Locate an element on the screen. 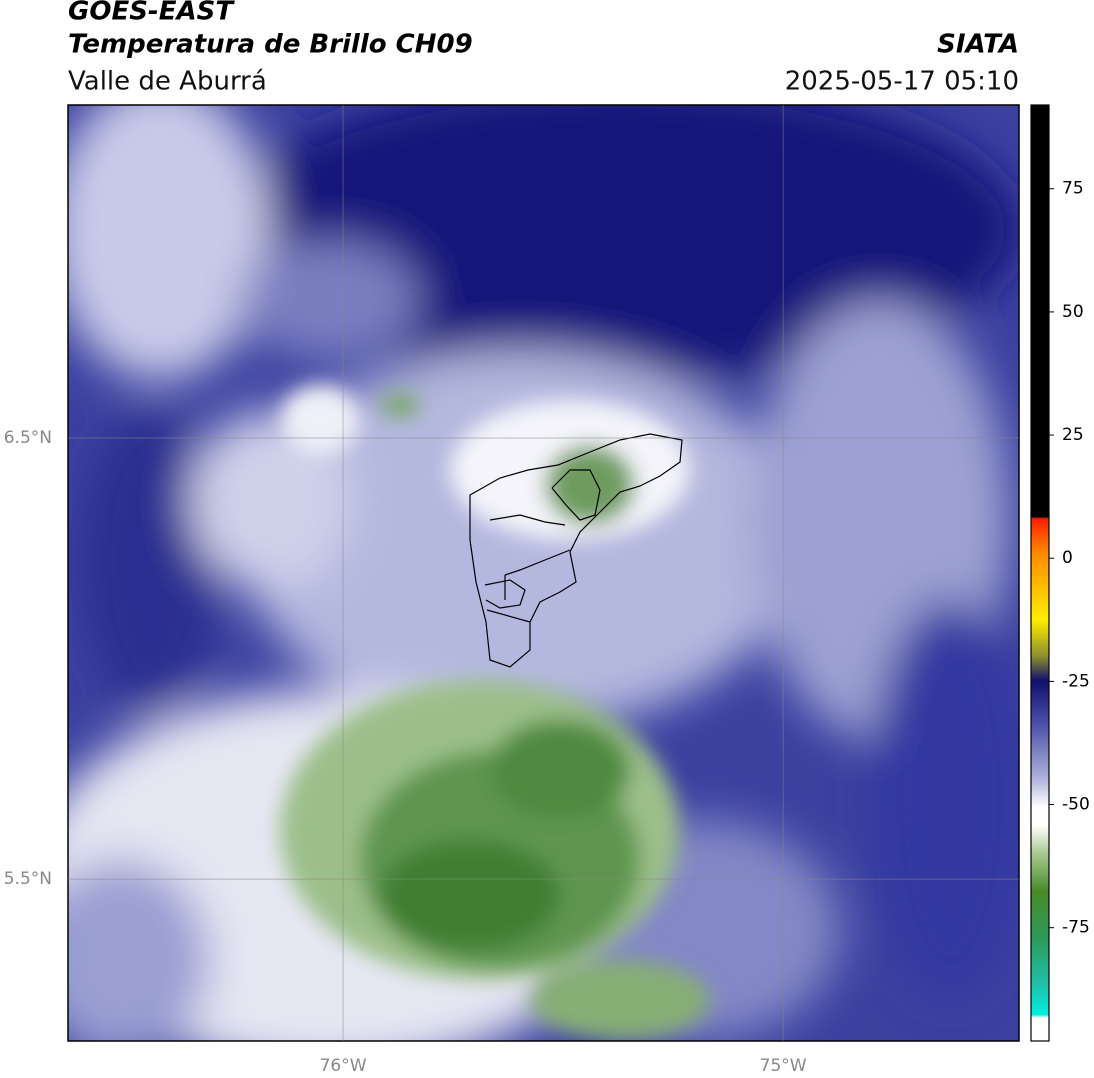  colorbar-tick-label: -25 is located at coordinates (1076, 681).